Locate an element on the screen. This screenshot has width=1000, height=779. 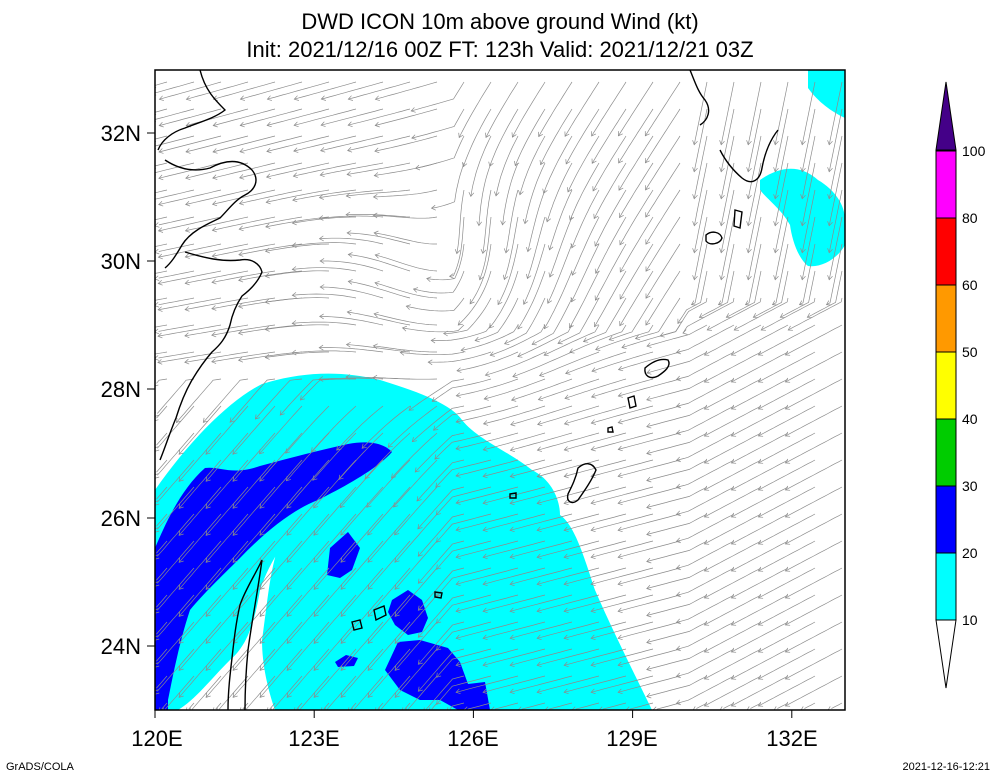
colorbar-label: 30 is located at coordinates (970, 486).